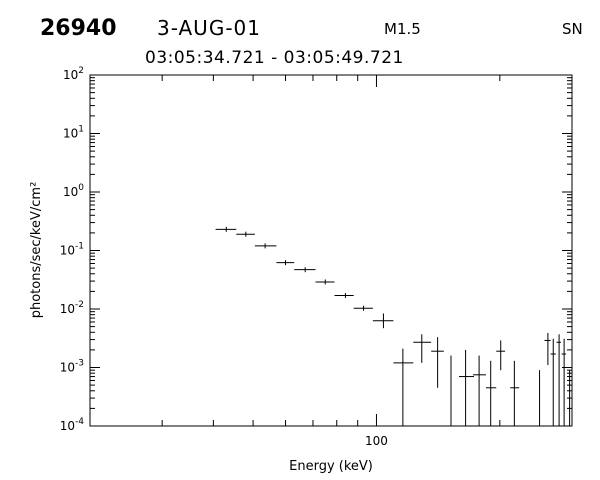 This screenshot has width=600, height=480. Describe the element at coordinates (73, 74) in the screenshot. I see `y-tick-label: 10²` at that location.